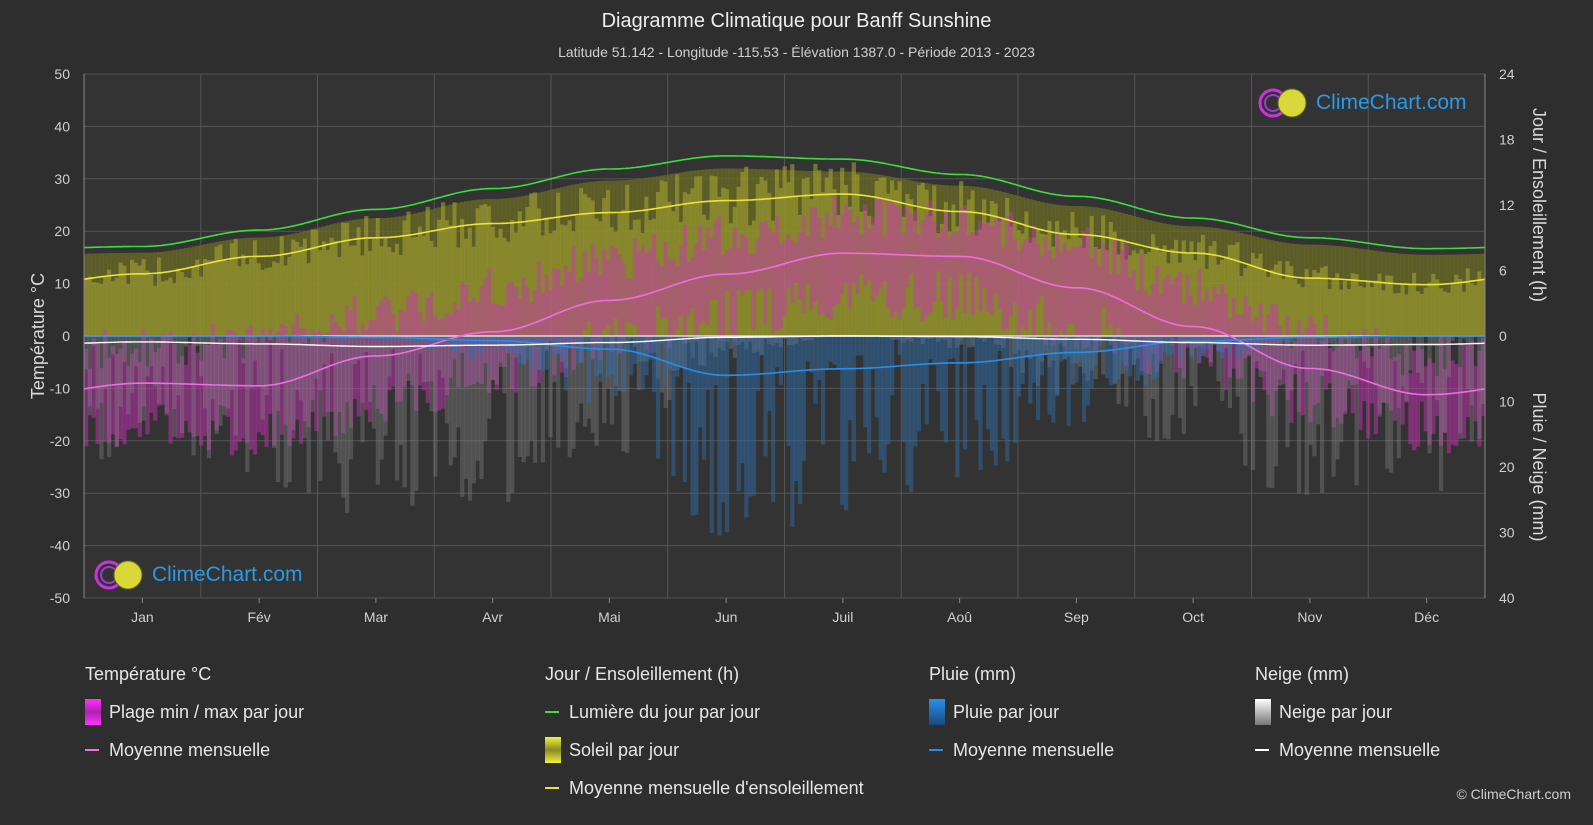 The height and width of the screenshot is (825, 1593). I want to click on snow-swatch, so click(1263, 712).